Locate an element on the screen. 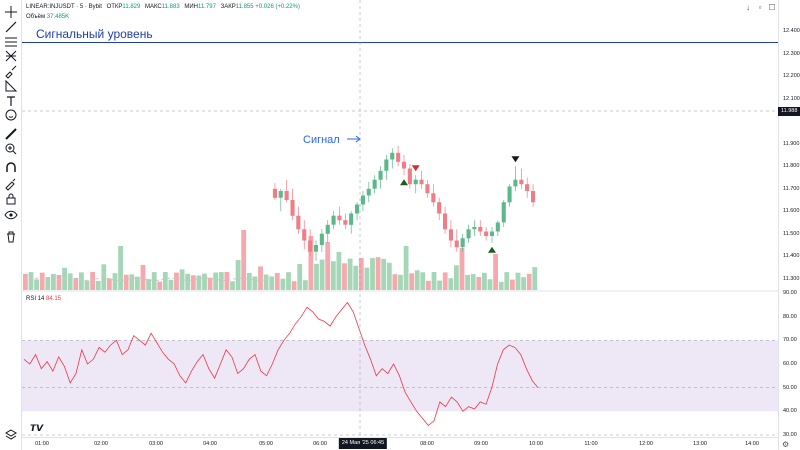  crosshair-icon is located at coordinates (11, 12).